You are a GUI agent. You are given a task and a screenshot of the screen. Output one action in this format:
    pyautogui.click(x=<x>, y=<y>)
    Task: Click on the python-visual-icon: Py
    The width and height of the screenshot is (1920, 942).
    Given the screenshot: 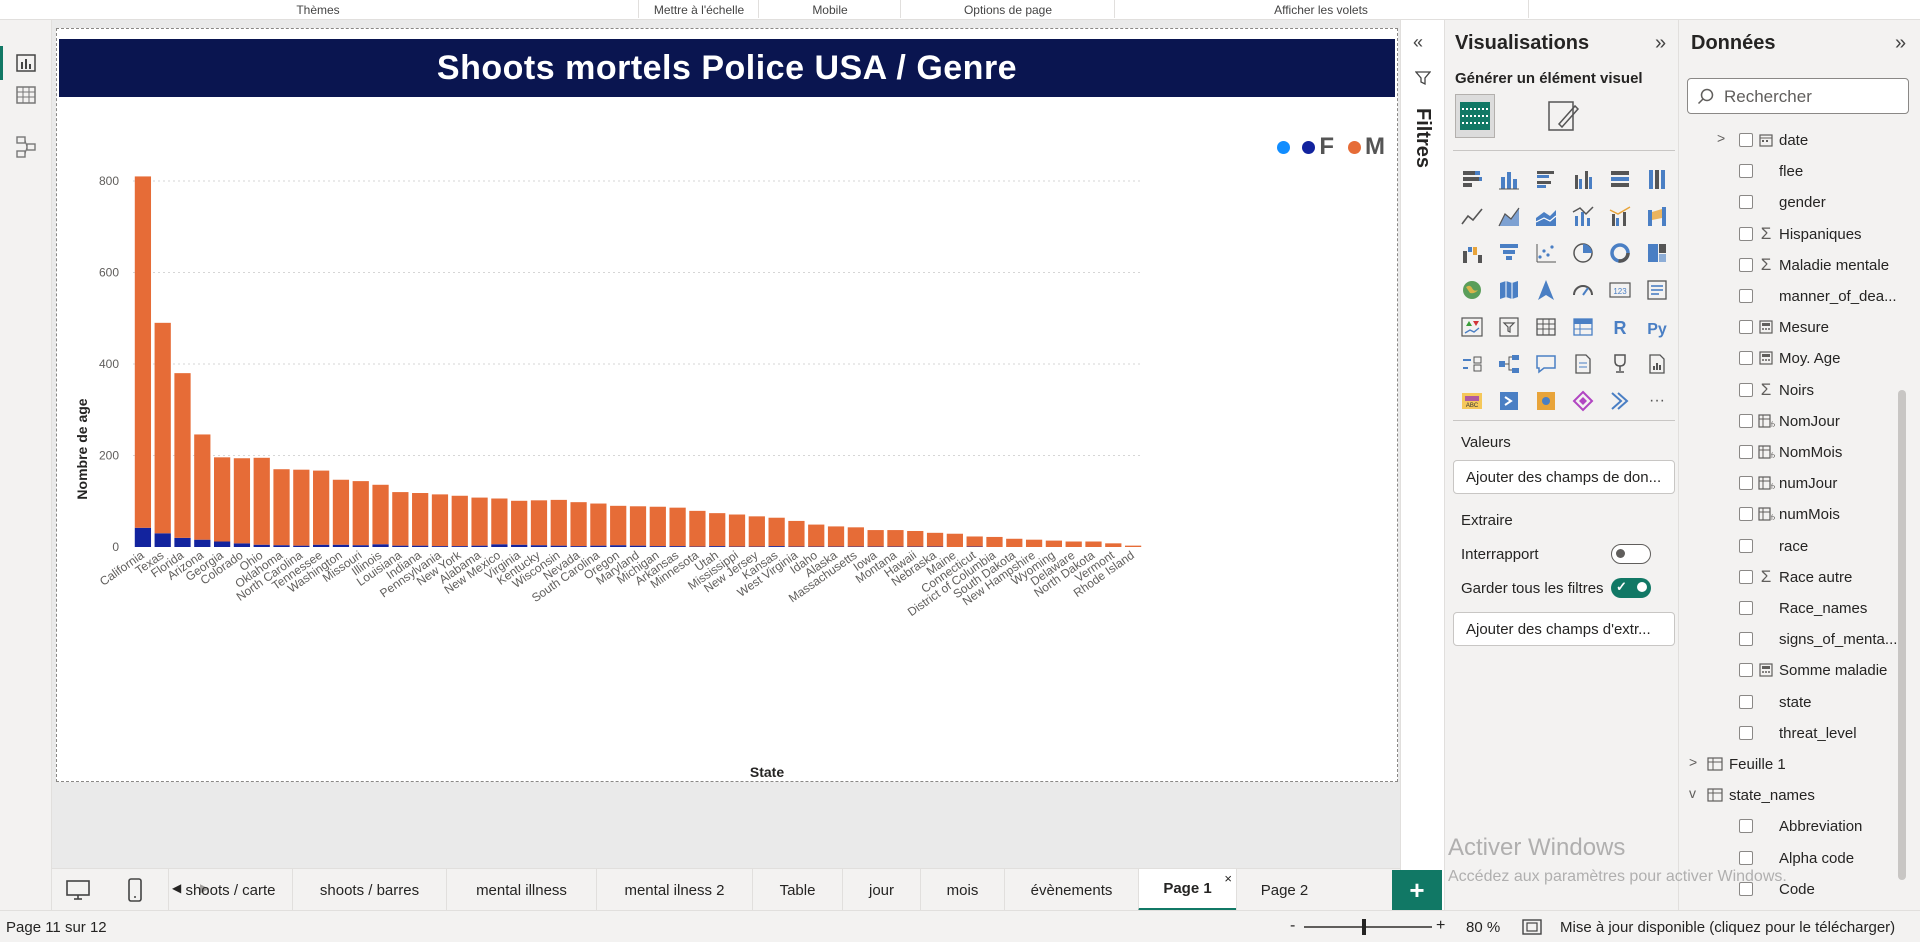 What is the action you would take?
    pyautogui.click(x=1656, y=326)
    